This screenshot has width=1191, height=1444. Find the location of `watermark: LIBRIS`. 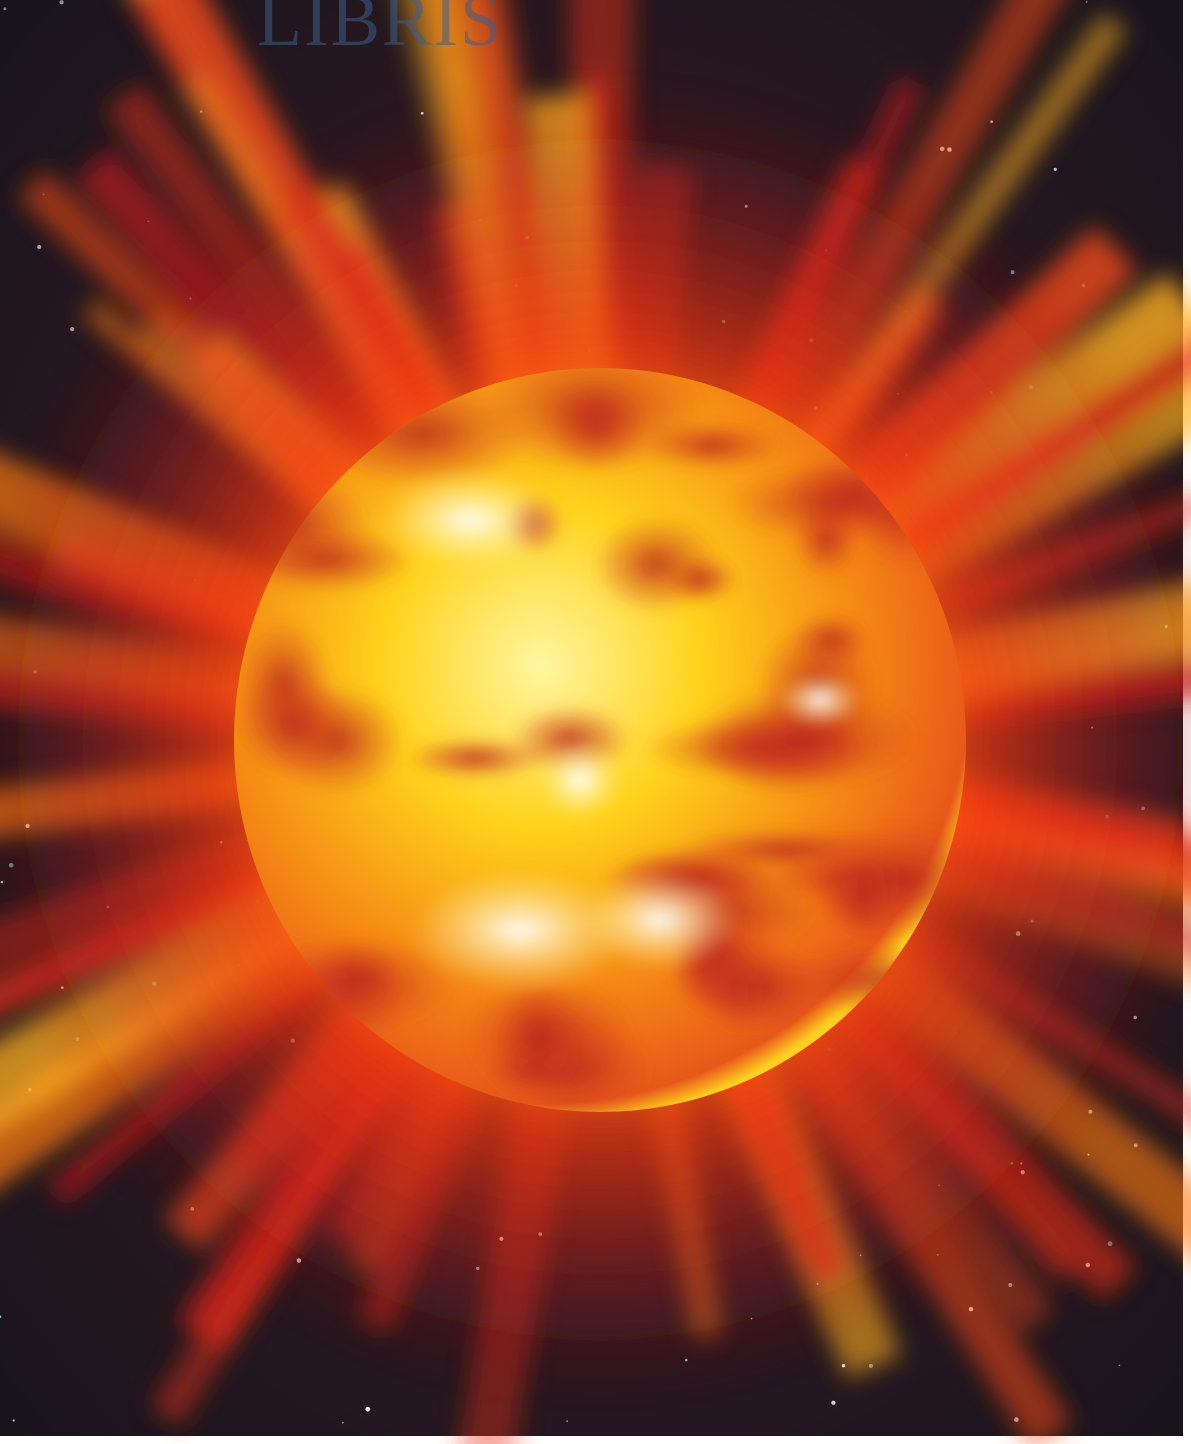

watermark: LIBRIS is located at coordinates (380, 31).